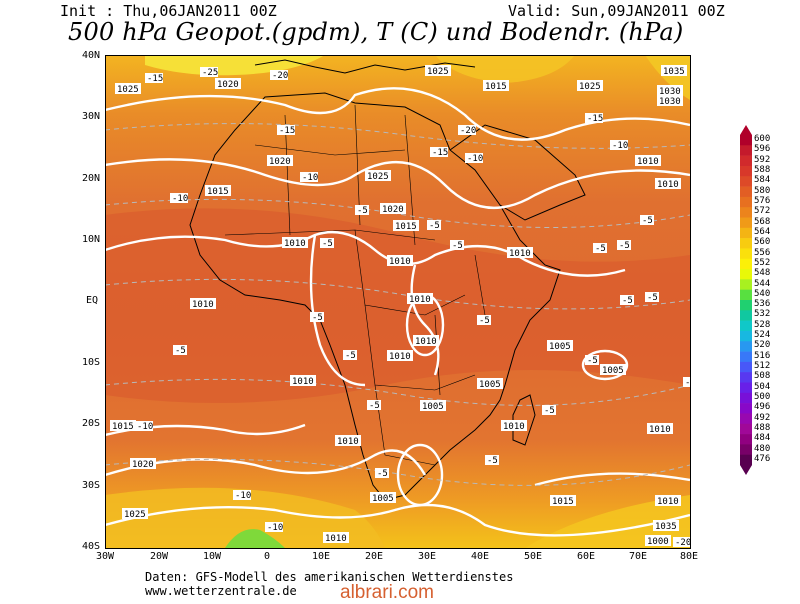  What do you see at coordinates (762, 273) in the screenshot?
I see `colorbar-level-label: 548` at bounding box center [762, 273].